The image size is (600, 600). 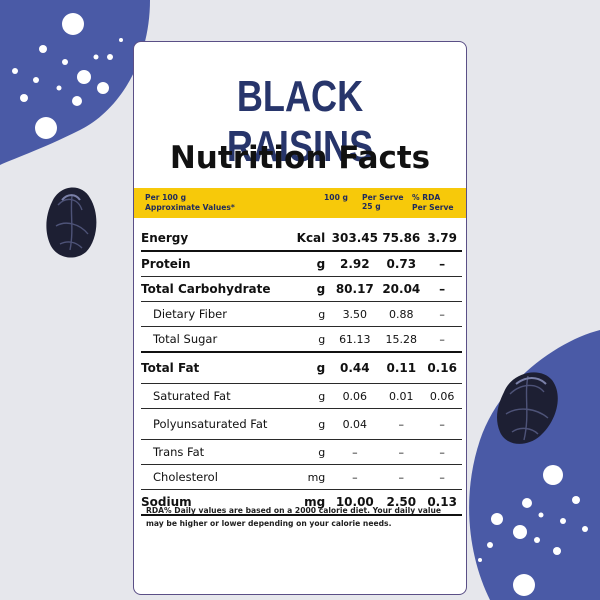 I want to click on nutrition-facts-heading: Nutrition Facts, so click(x=300, y=158).